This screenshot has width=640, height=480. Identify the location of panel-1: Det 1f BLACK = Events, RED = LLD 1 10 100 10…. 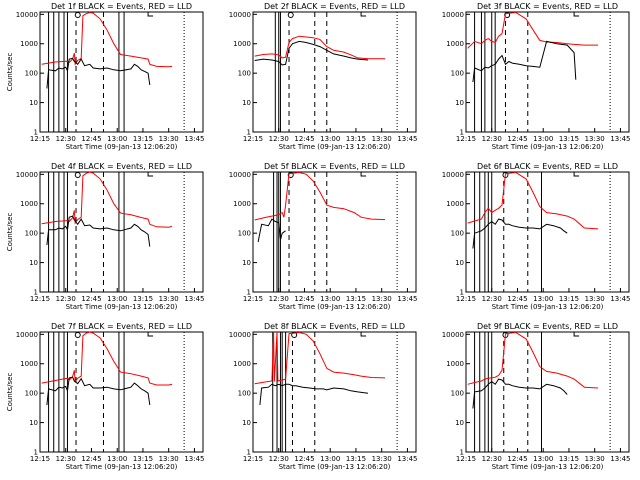
(105, 76).